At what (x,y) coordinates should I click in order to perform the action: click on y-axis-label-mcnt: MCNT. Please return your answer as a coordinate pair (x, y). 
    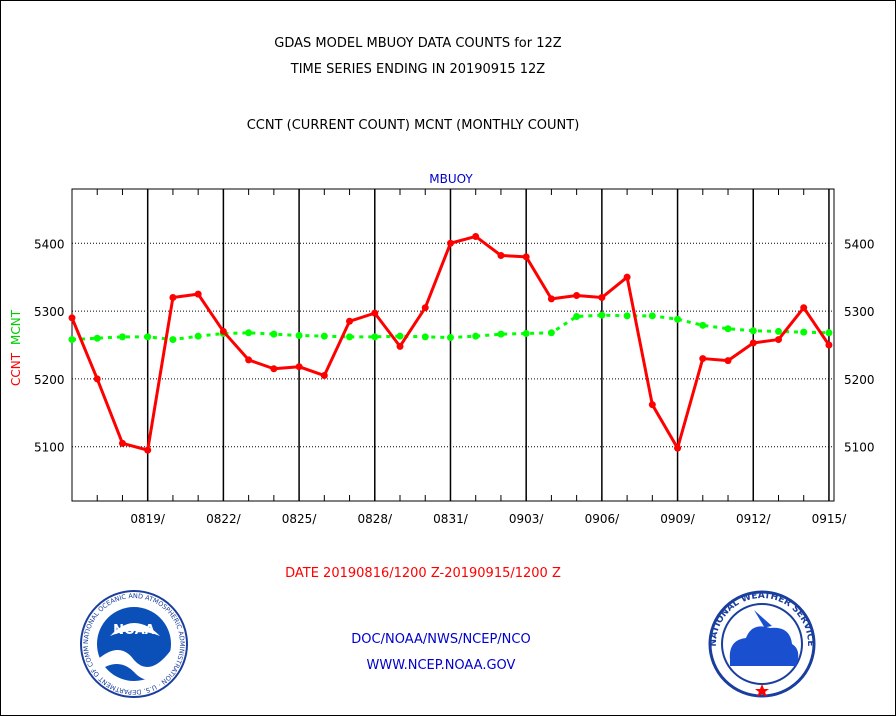
    Looking at the image, I should click on (16, 327).